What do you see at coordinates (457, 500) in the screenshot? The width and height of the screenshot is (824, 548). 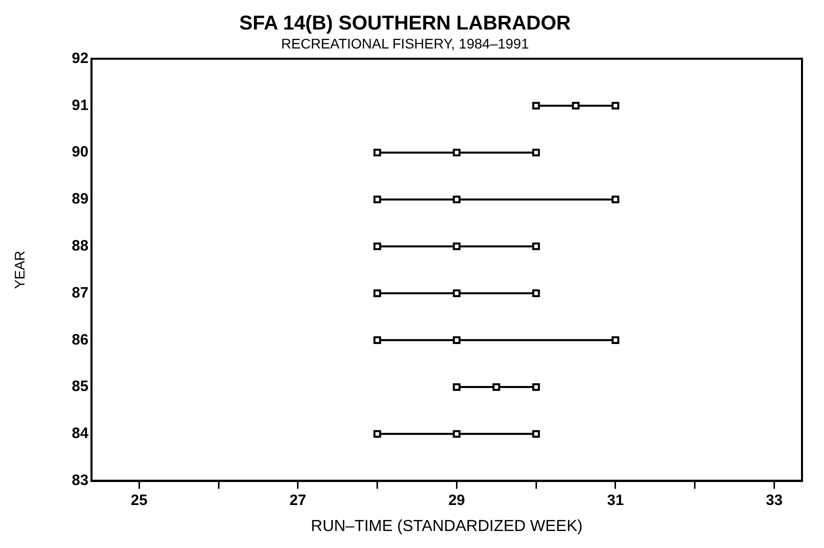 I see `x-tick-label: 29` at bounding box center [457, 500].